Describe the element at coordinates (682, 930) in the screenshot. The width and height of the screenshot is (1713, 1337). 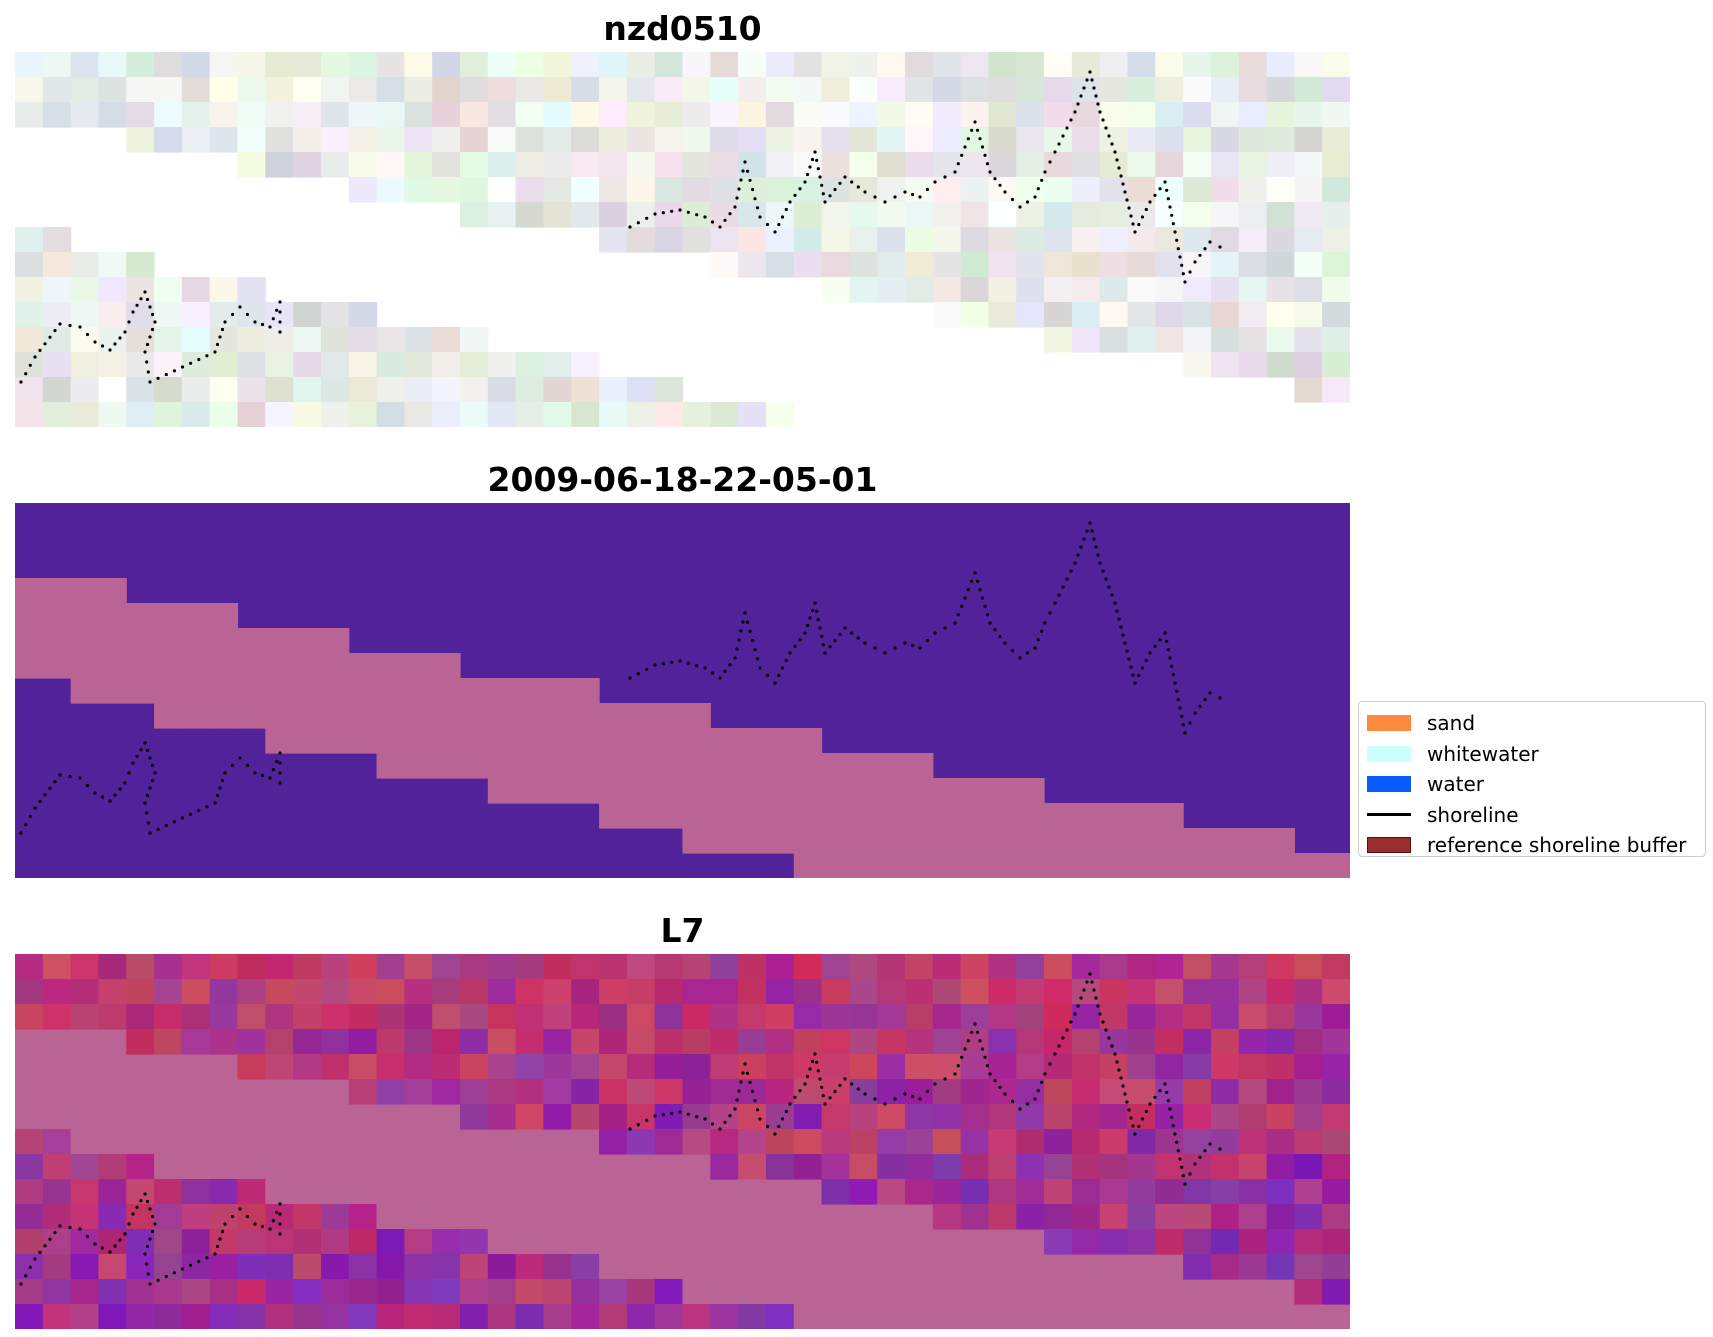
I see `panel-3-title: L7` at that location.